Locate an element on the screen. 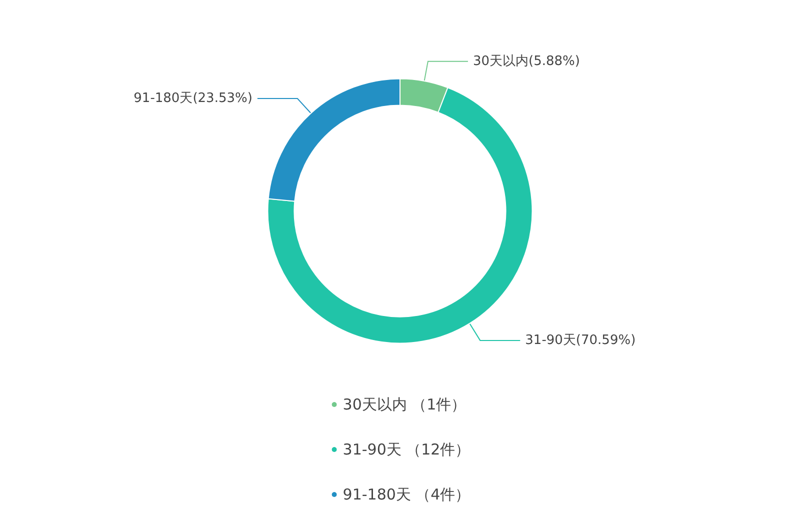 The width and height of the screenshot is (800, 529). data-label: 30天以内(5.88%) is located at coordinates (526, 61).